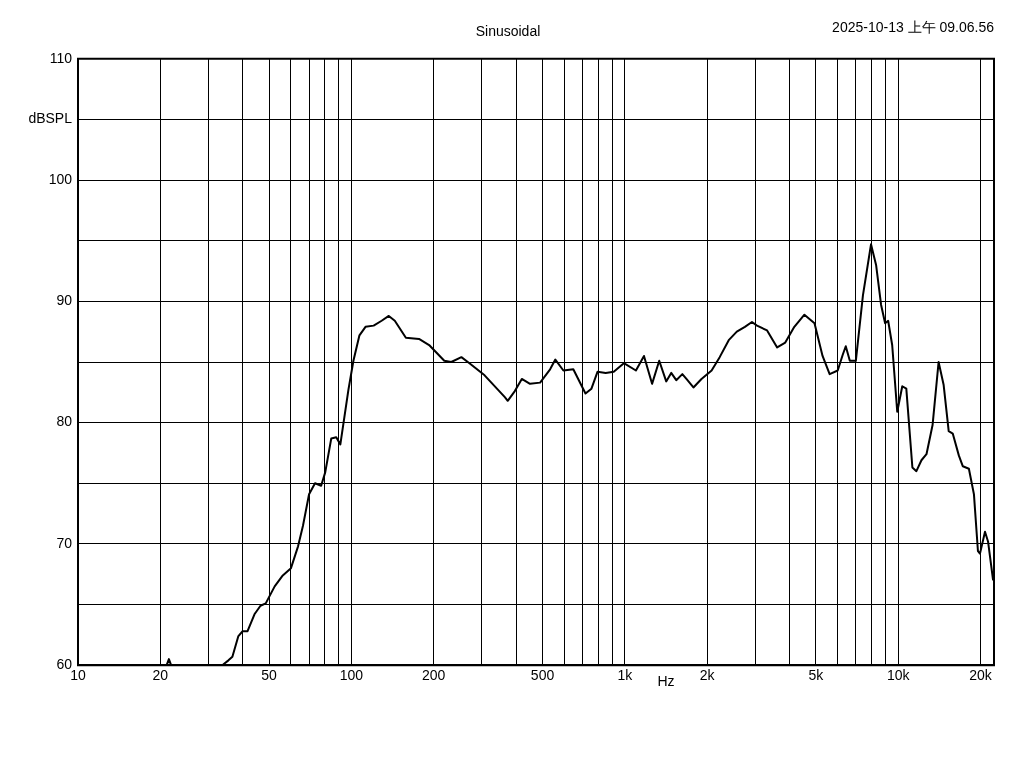  Describe the element at coordinates (508, 31) in the screenshot. I see `chart-title: Sinusoidal` at that location.